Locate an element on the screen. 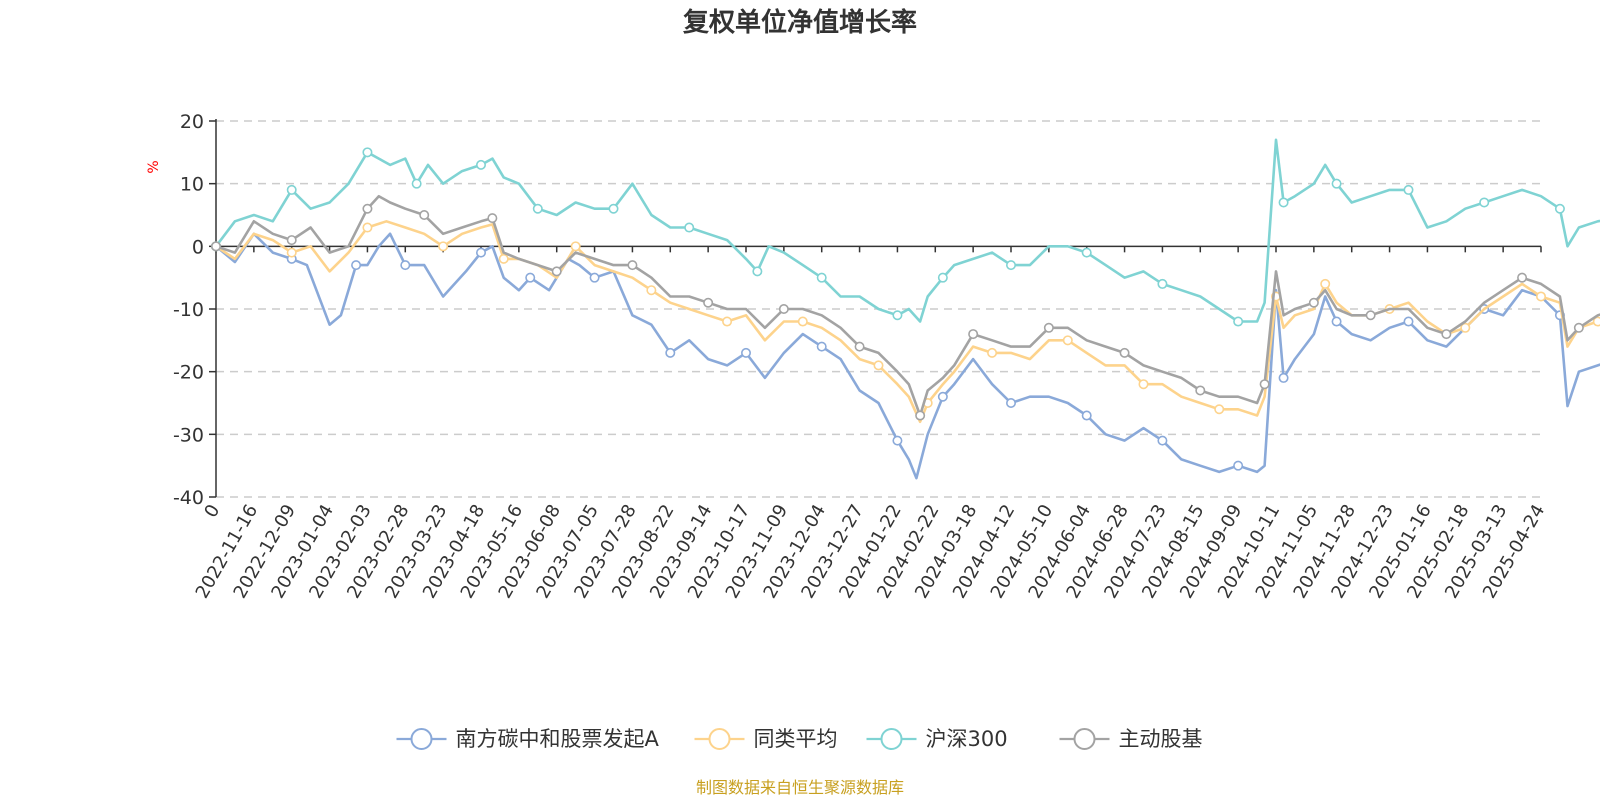 This screenshot has width=1600, height=800. y-tick-label: 0 is located at coordinates (198, 247).